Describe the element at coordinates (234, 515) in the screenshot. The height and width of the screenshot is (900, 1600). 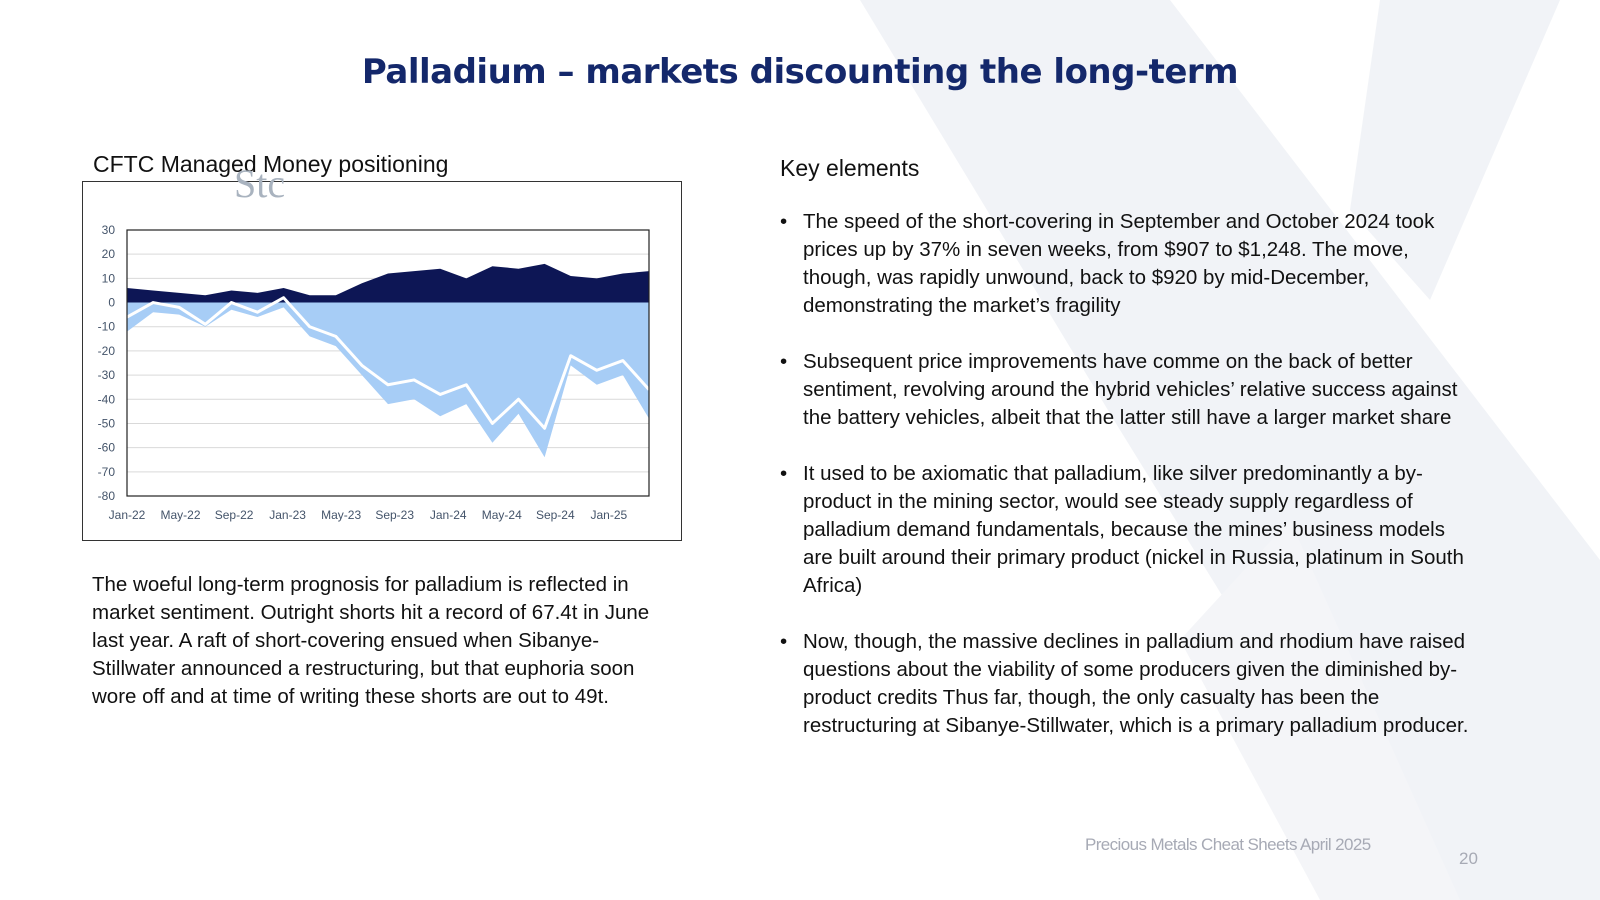
I see `x-tick-label: Sep-22` at that location.